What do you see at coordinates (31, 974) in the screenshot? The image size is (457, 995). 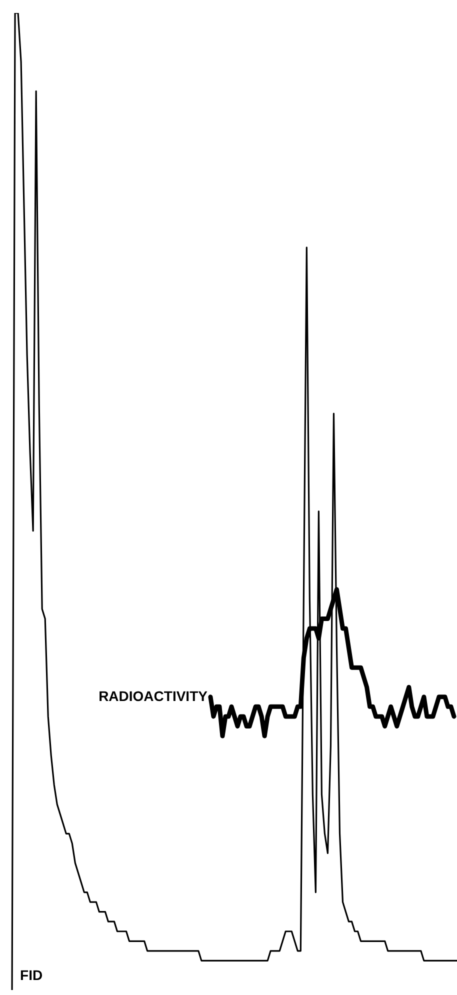 I see `series-label: FID` at bounding box center [31, 974].